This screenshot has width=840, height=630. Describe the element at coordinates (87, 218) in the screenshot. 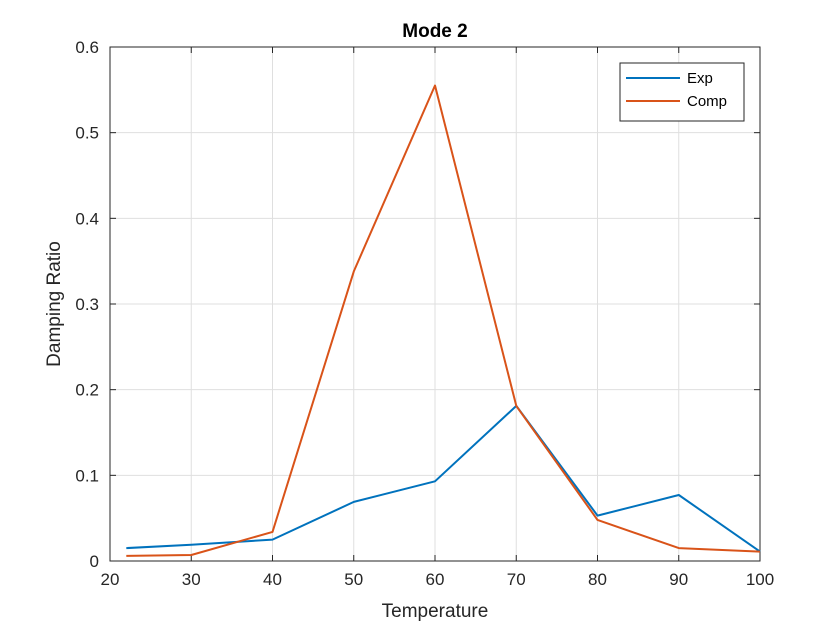

I see `y-tick-label: 0.4` at that location.